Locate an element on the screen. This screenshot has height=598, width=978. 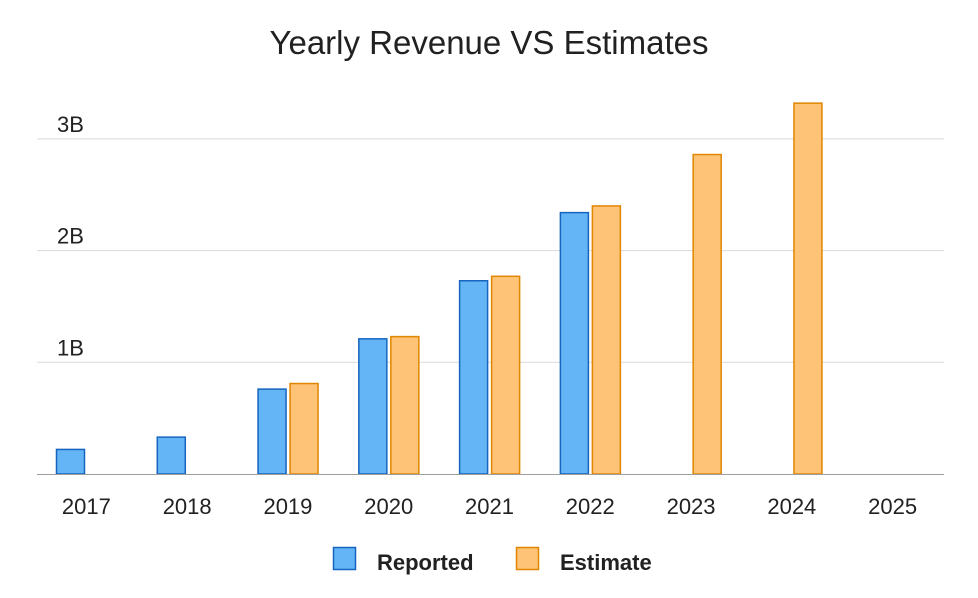
x-tick-label: 2021 is located at coordinates (489, 506).